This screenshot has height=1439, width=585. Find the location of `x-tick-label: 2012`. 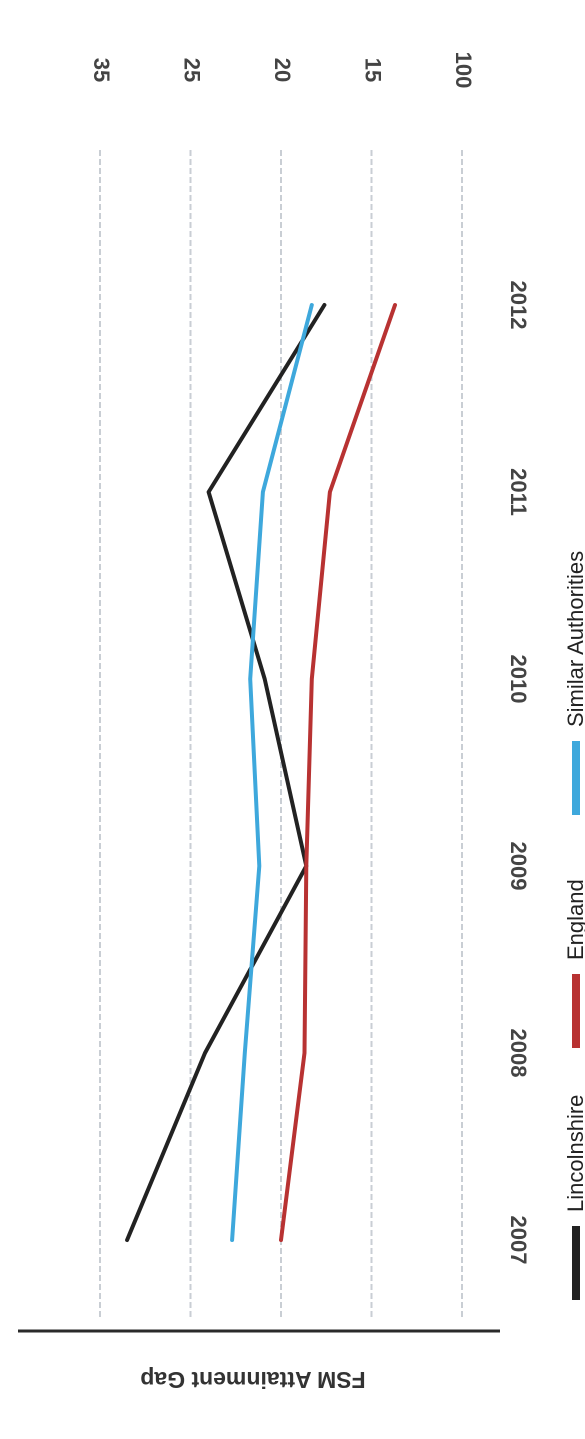

x-tick-label: 2012 is located at coordinates (518, 305).